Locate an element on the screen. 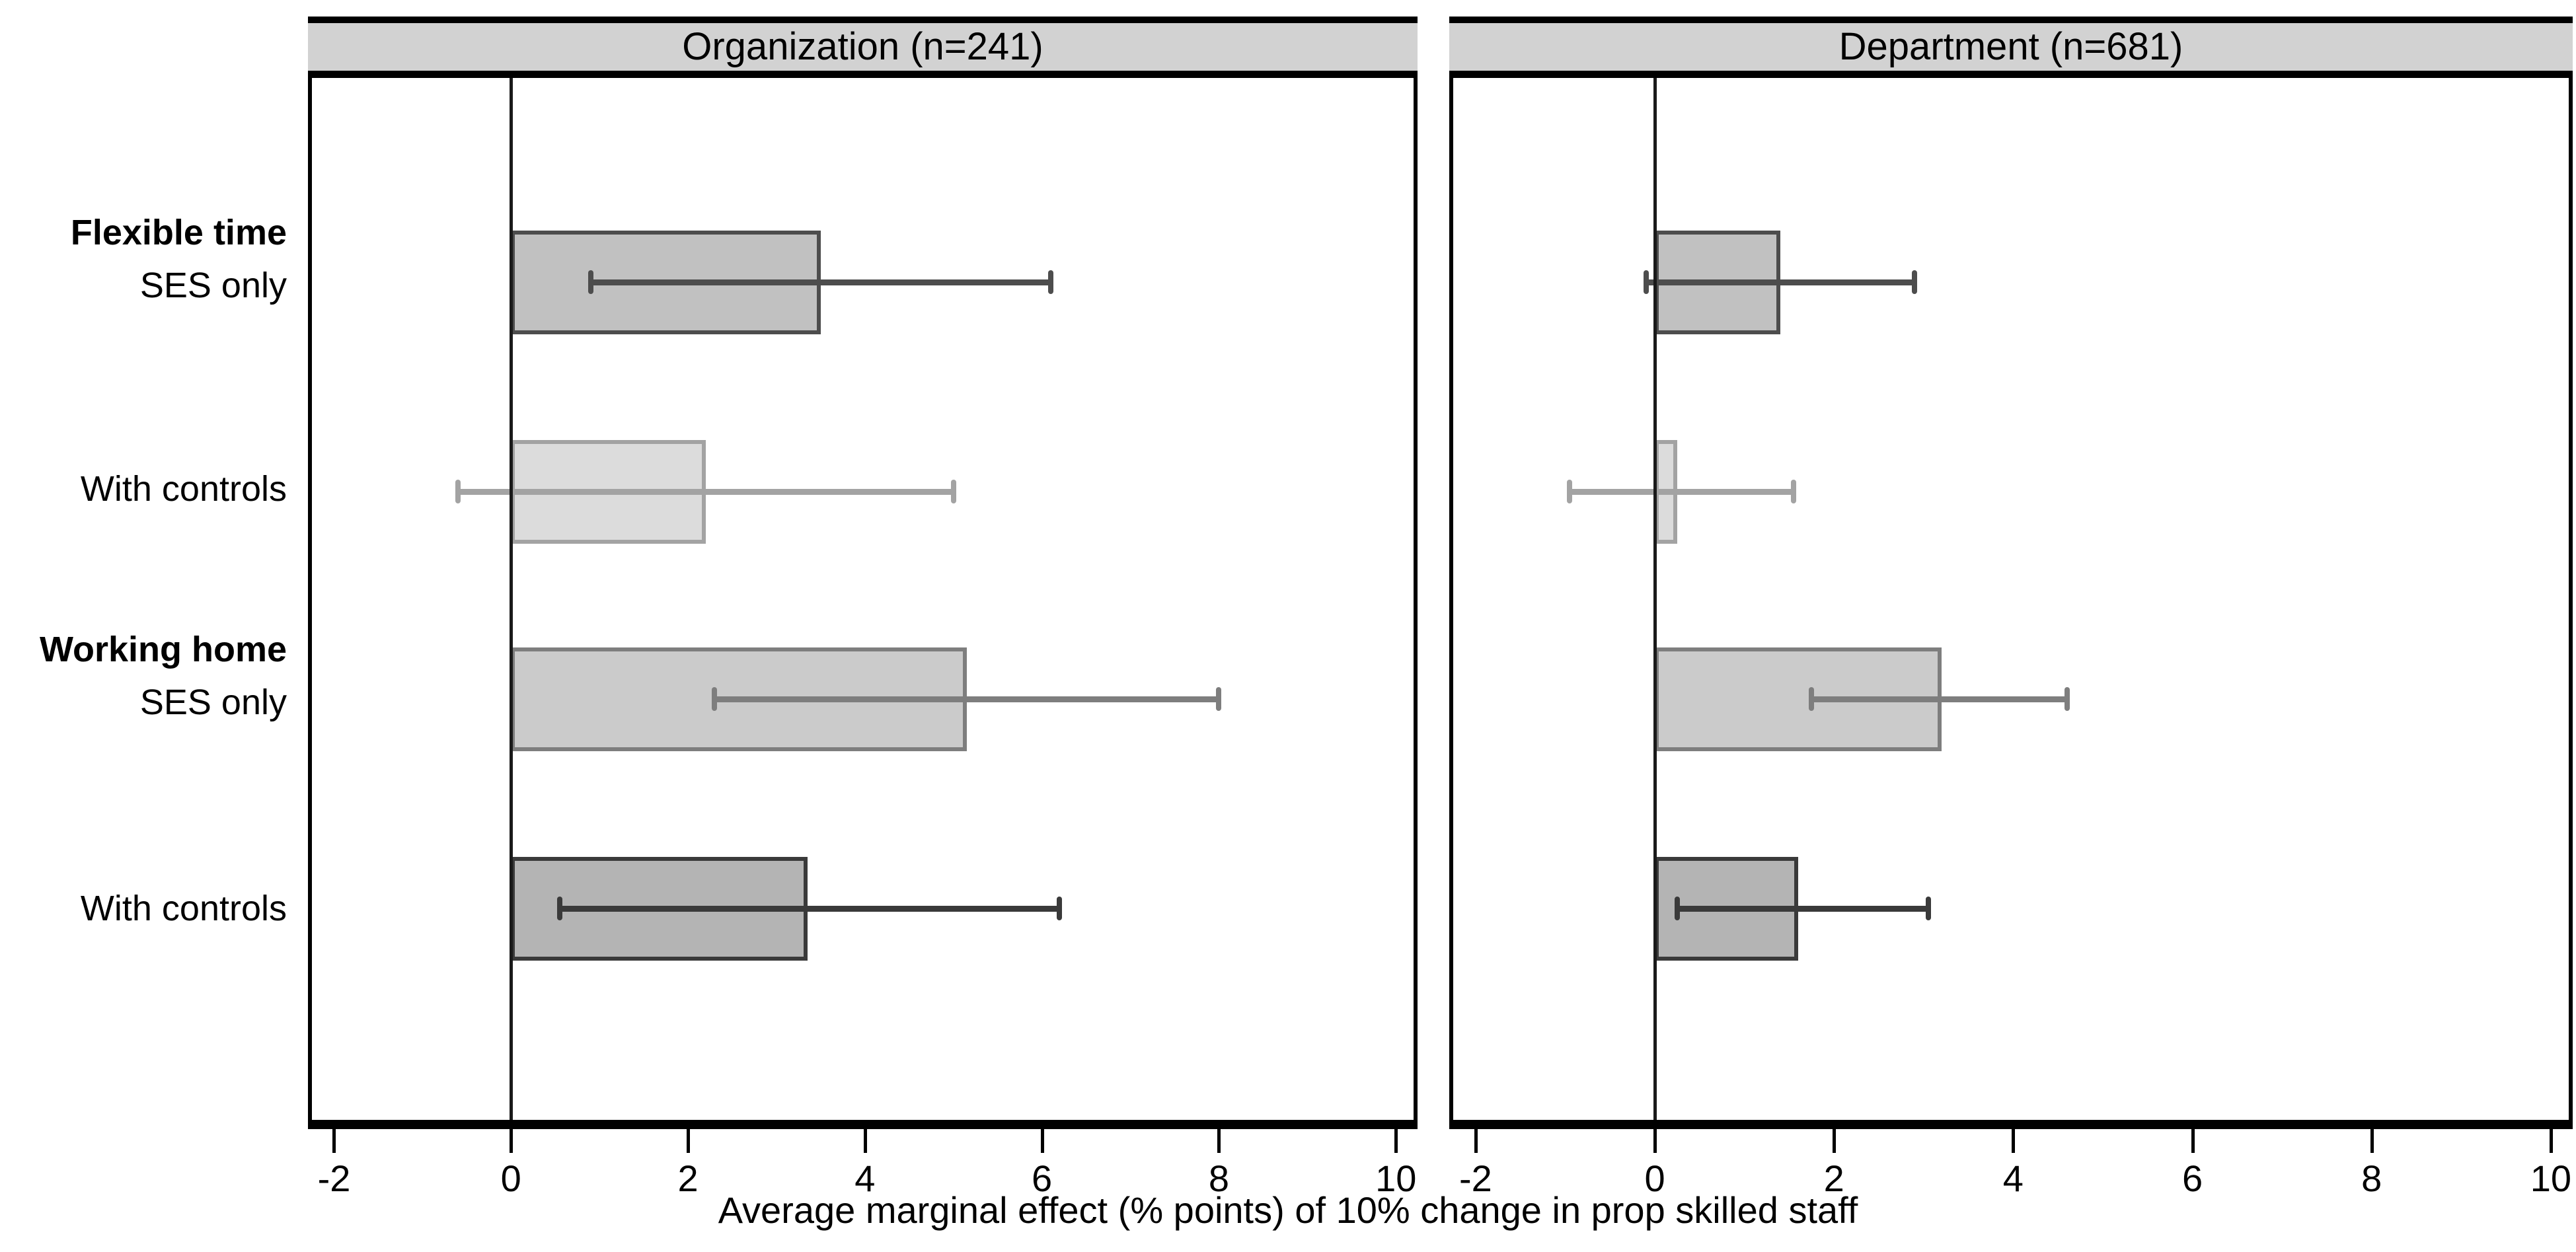 This screenshot has height=1252, width=2576. panel-title-text: Department (n=681) is located at coordinates (2010, 46).